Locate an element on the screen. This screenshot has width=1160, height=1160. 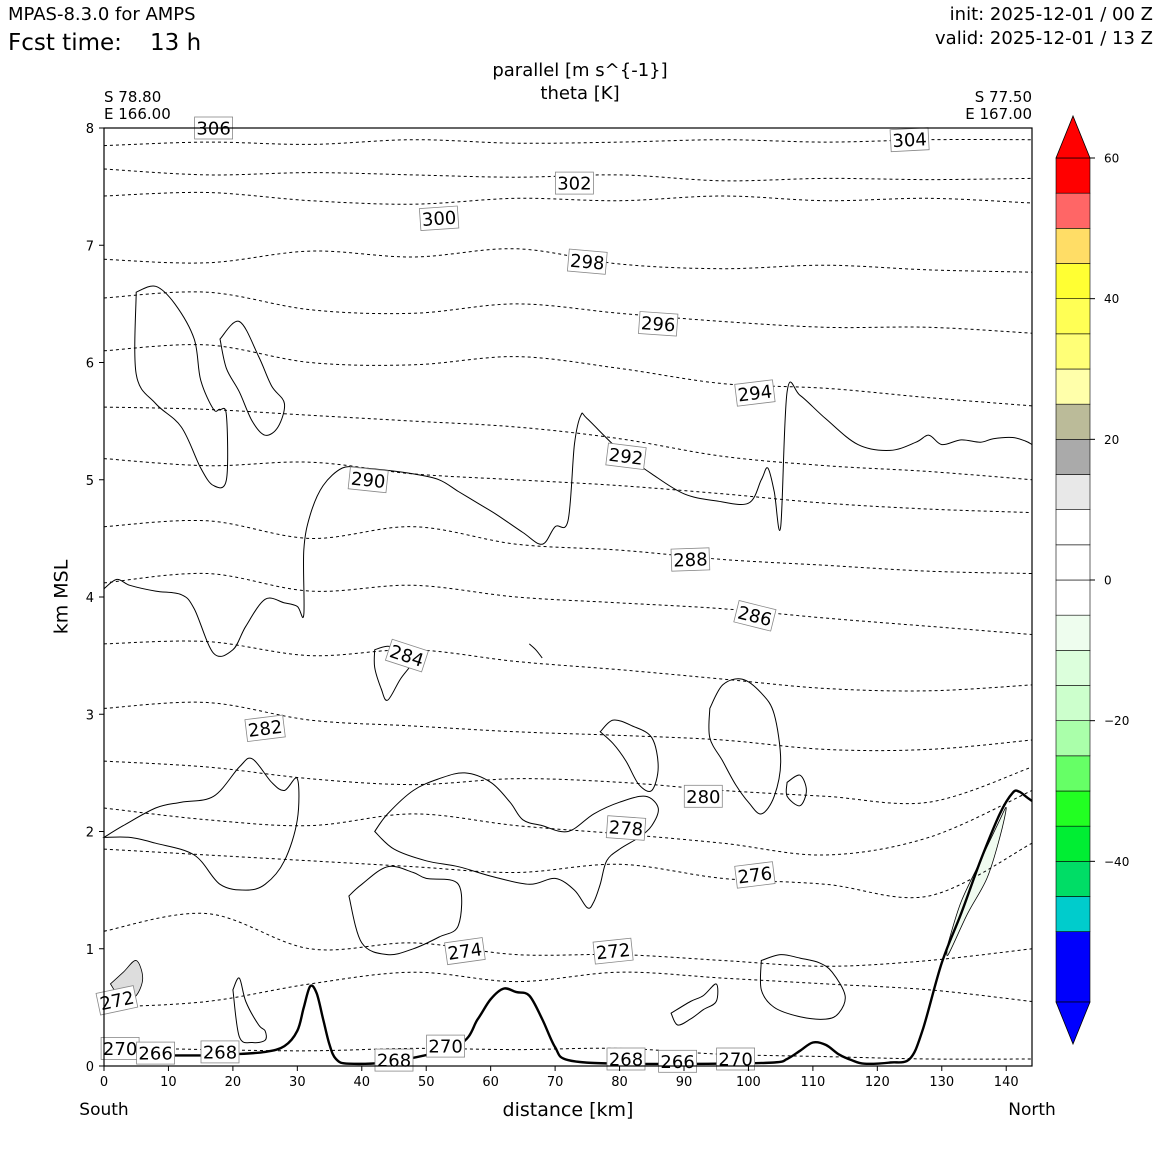
theta-label: 280 is located at coordinates (703, 796).